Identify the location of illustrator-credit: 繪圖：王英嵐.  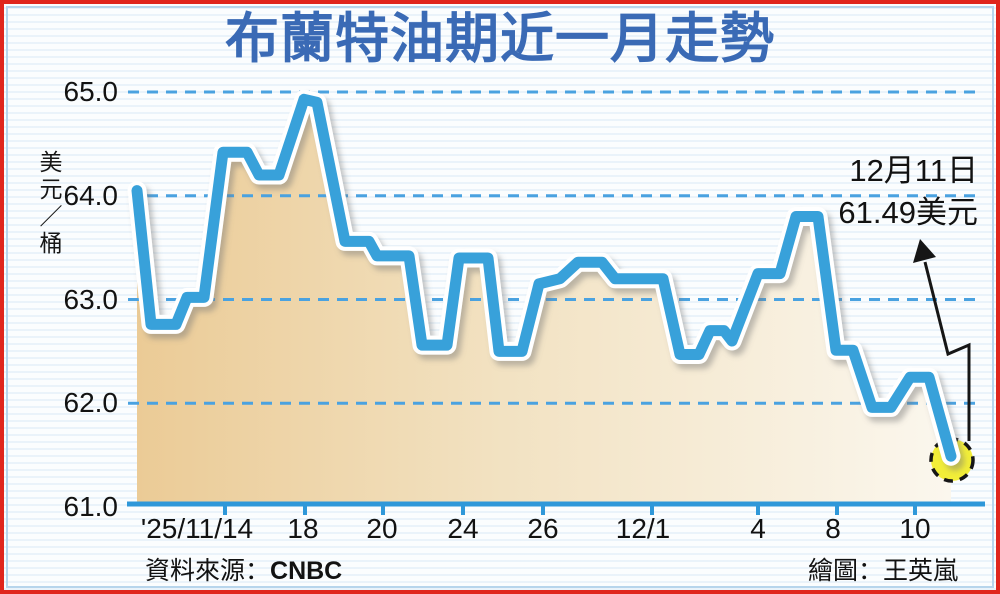
(882, 571).